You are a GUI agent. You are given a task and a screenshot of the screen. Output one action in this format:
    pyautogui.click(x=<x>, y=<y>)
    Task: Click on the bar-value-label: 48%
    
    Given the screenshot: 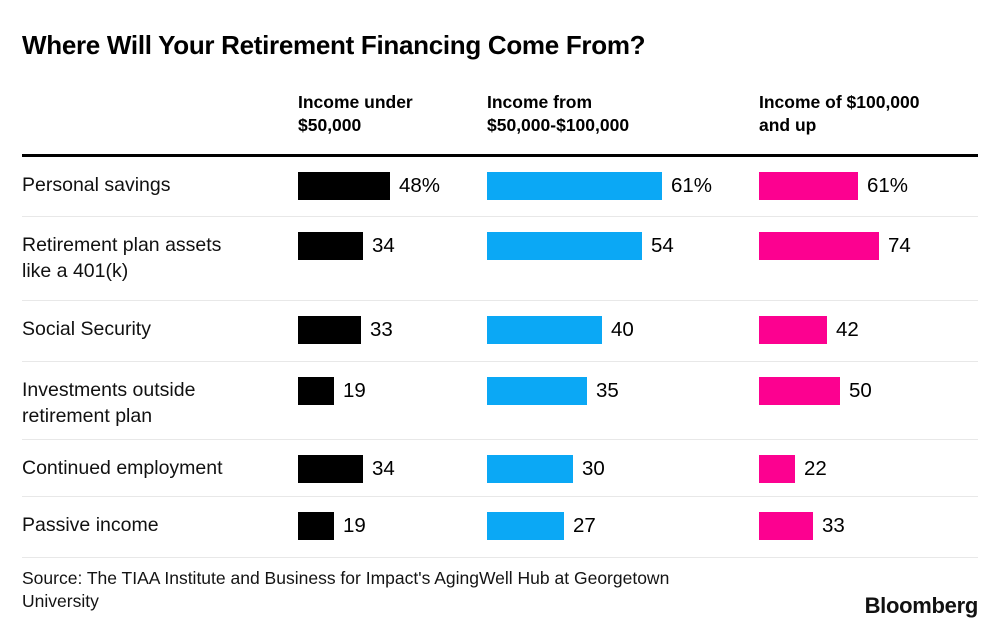 What is the action you would take?
    pyautogui.click(x=420, y=185)
    